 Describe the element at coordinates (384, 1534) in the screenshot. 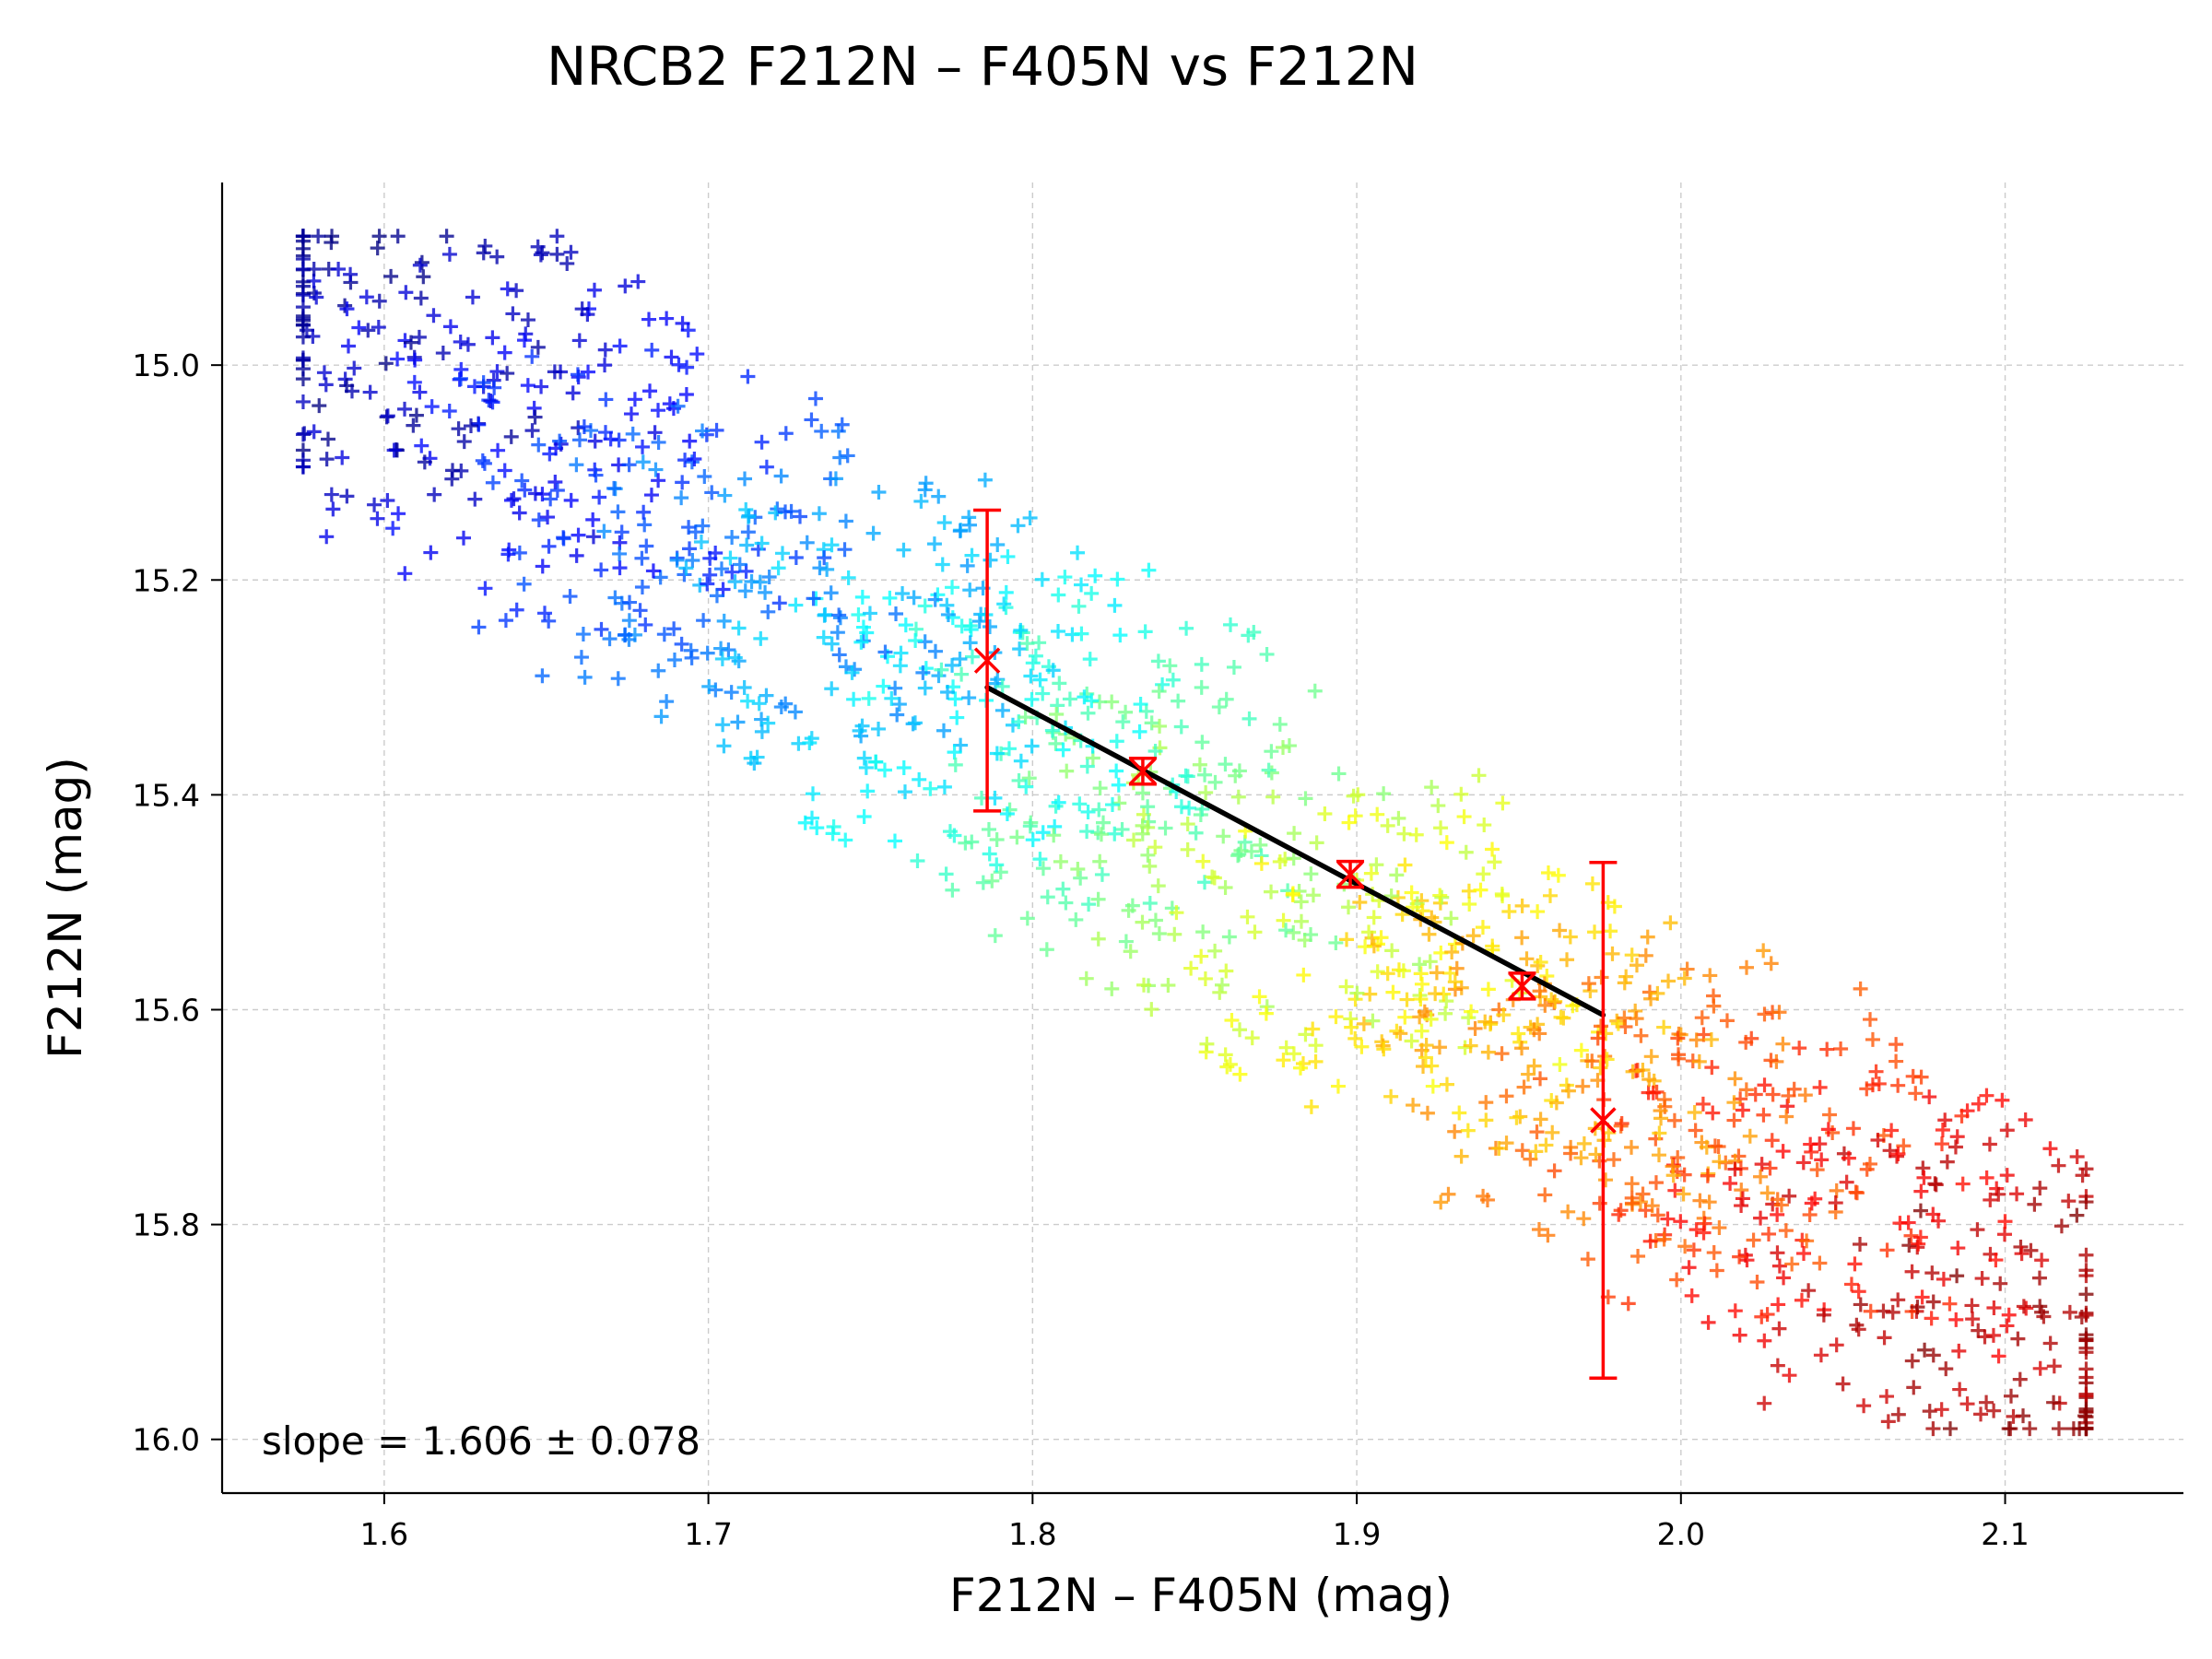

I see `x-tick-label: 1.6` at that location.